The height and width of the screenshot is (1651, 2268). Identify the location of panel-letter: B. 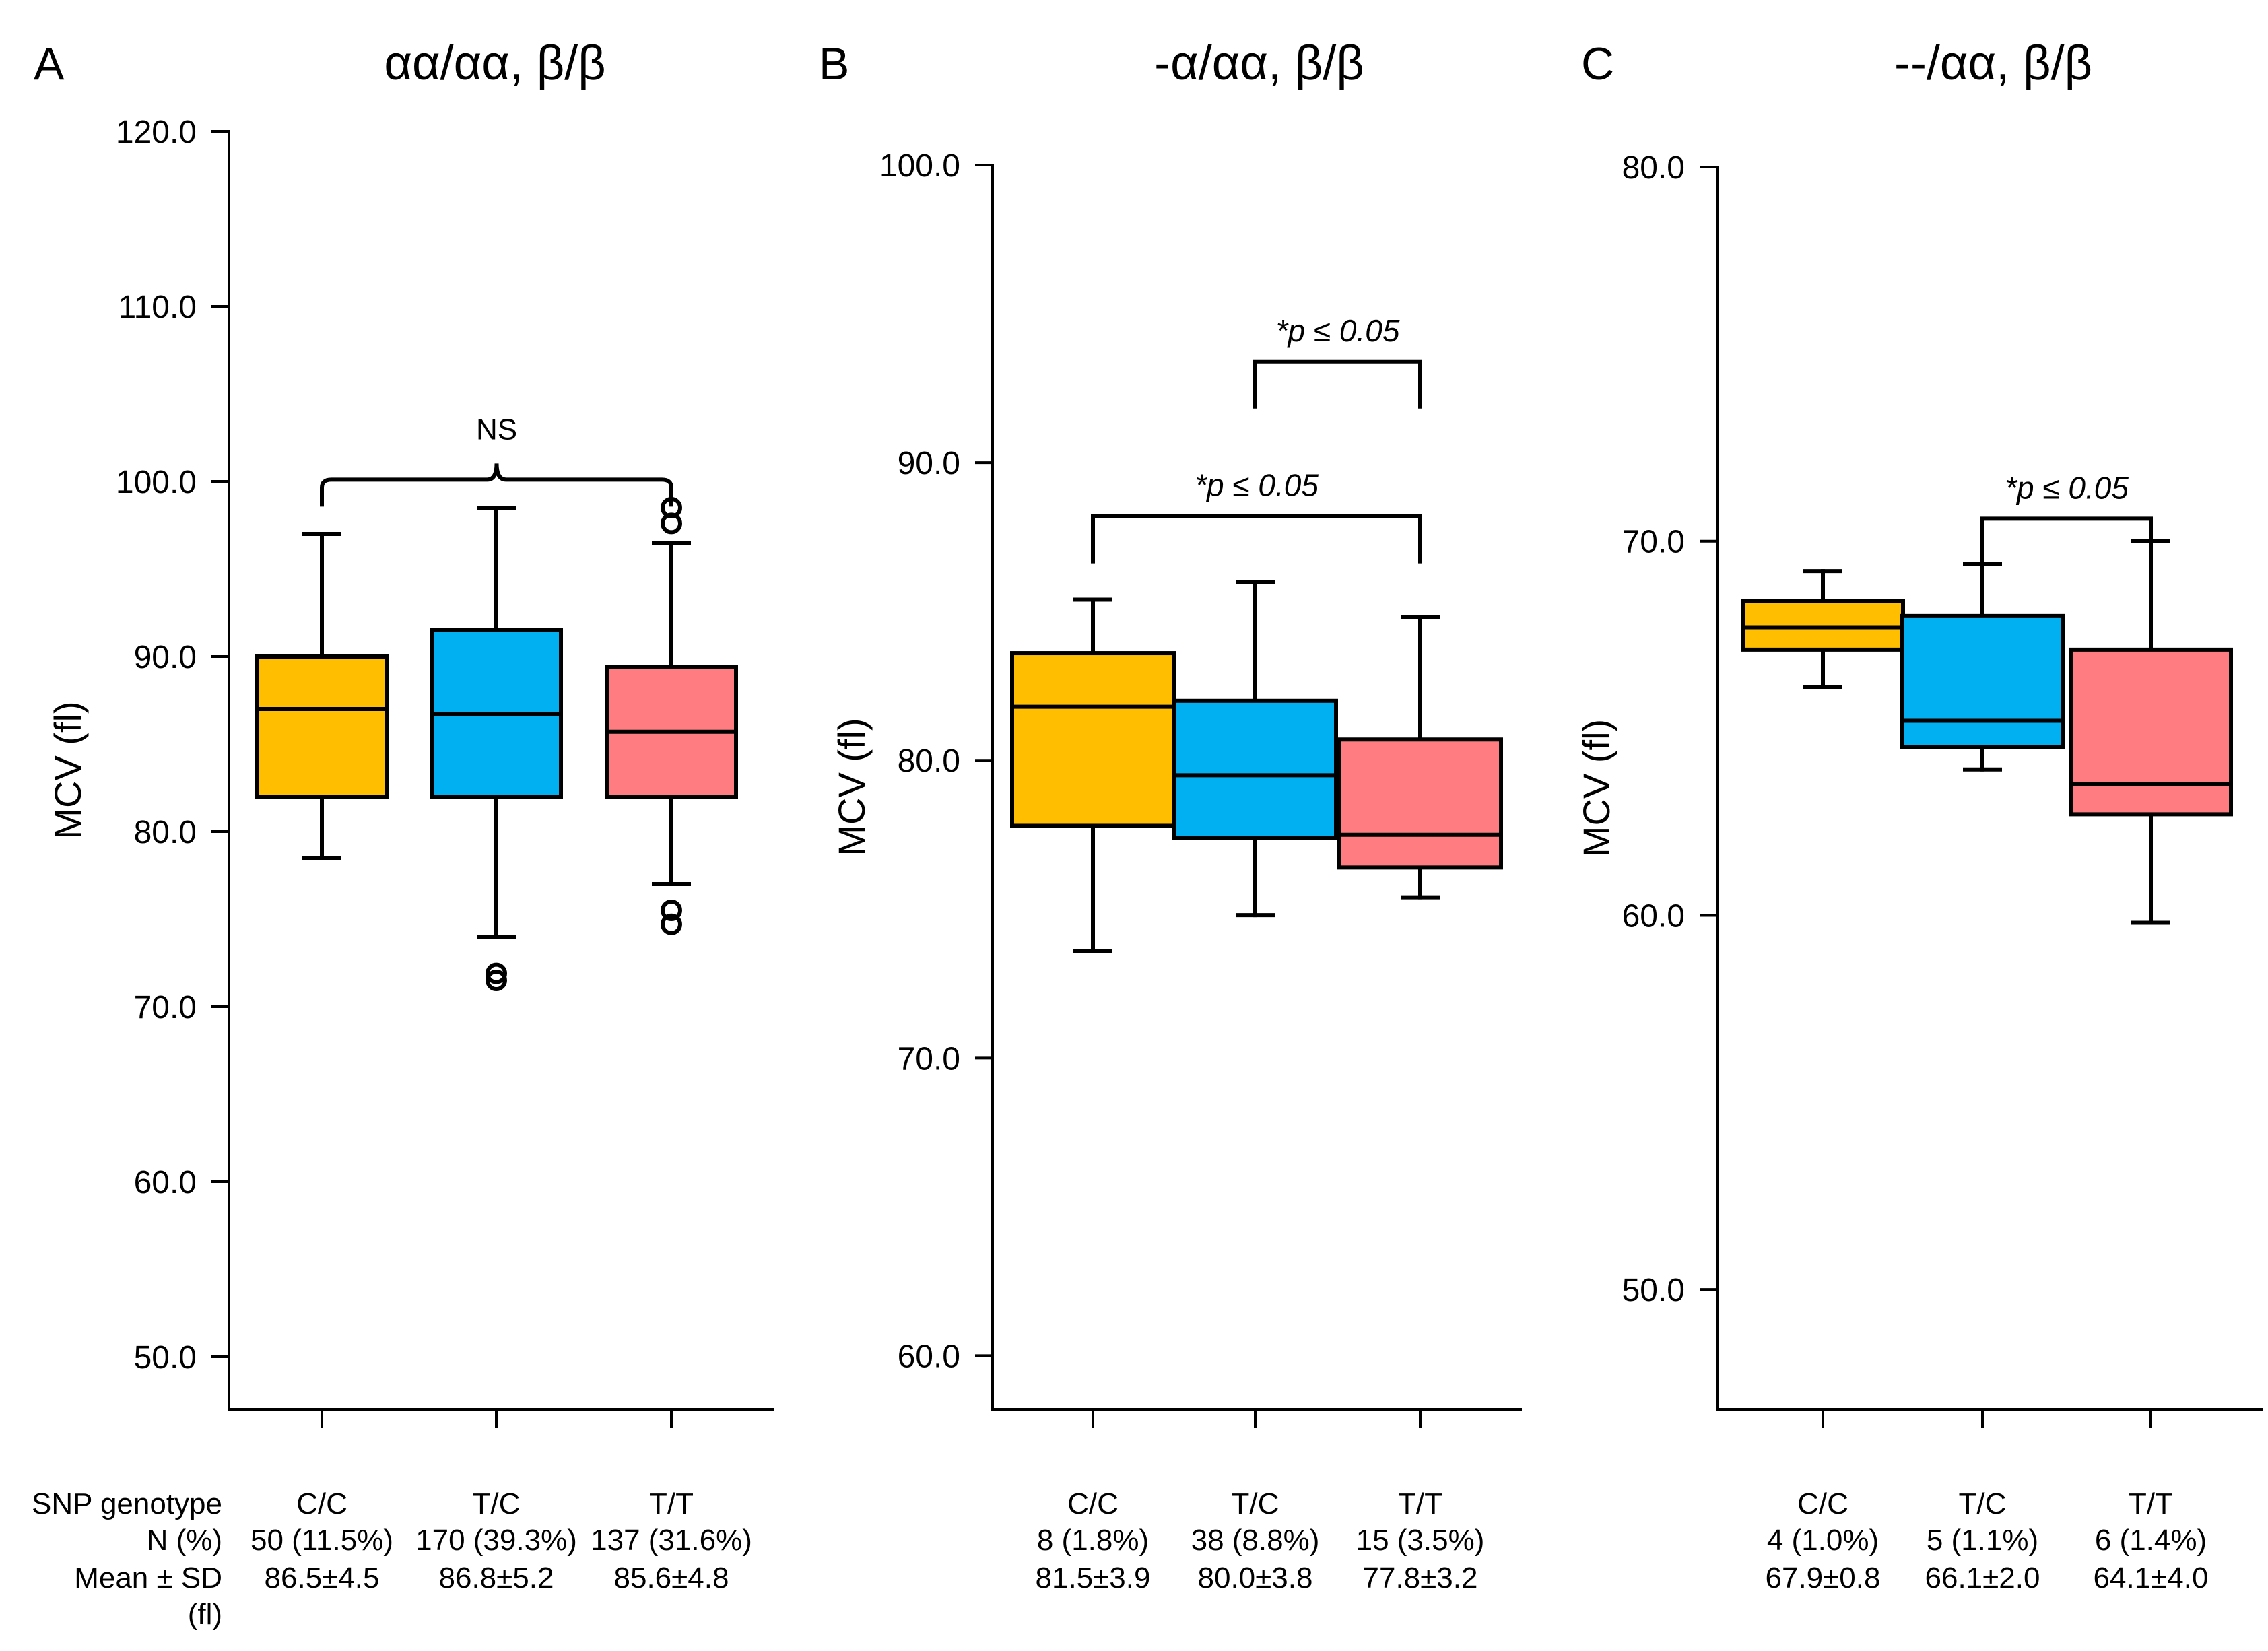
(834, 64).